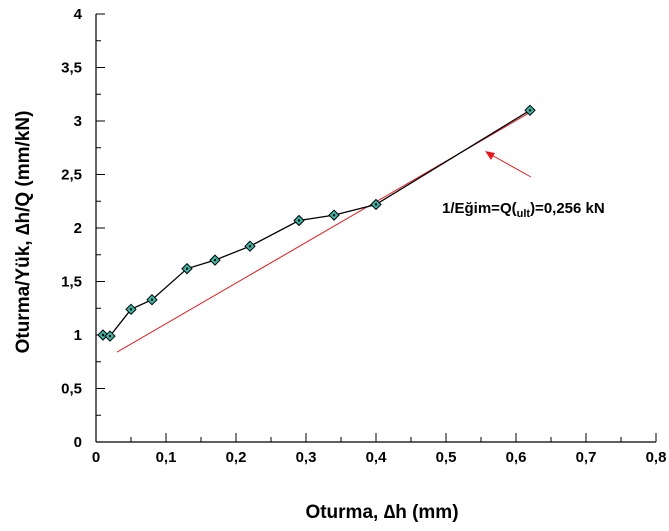 Image resolution: width=669 pixels, height=531 pixels. I want to click on x-tick-labels: 0 0,1 0,2 0,3 0,4 0,5 0,6 0,7 0,8, so click(379, 457).